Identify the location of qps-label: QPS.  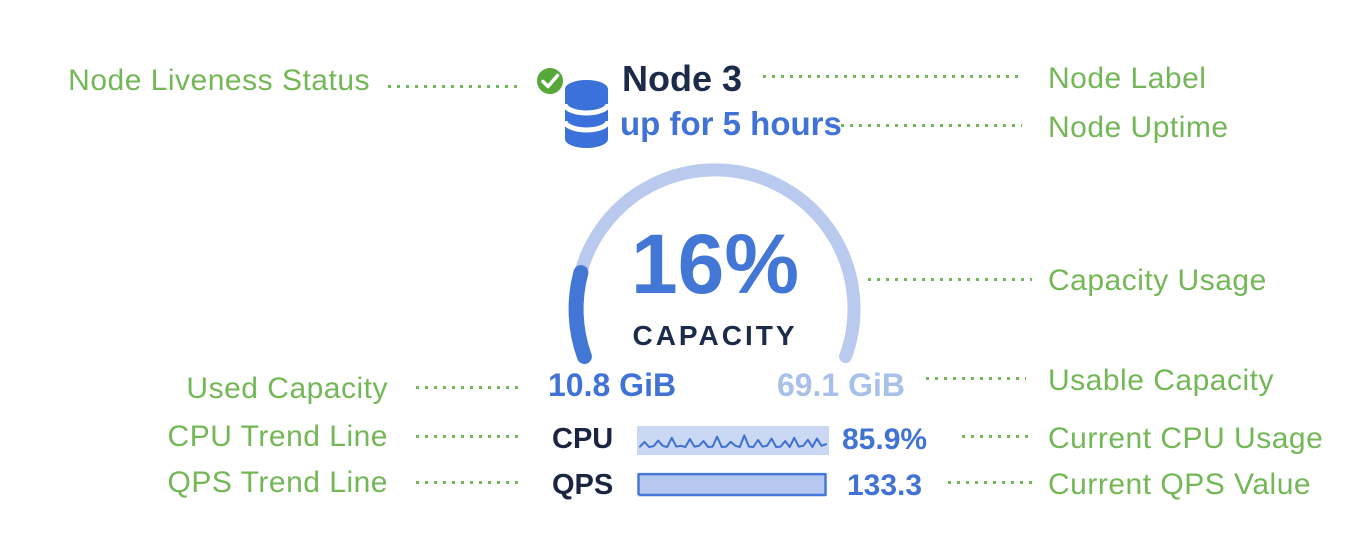
(583, 485).